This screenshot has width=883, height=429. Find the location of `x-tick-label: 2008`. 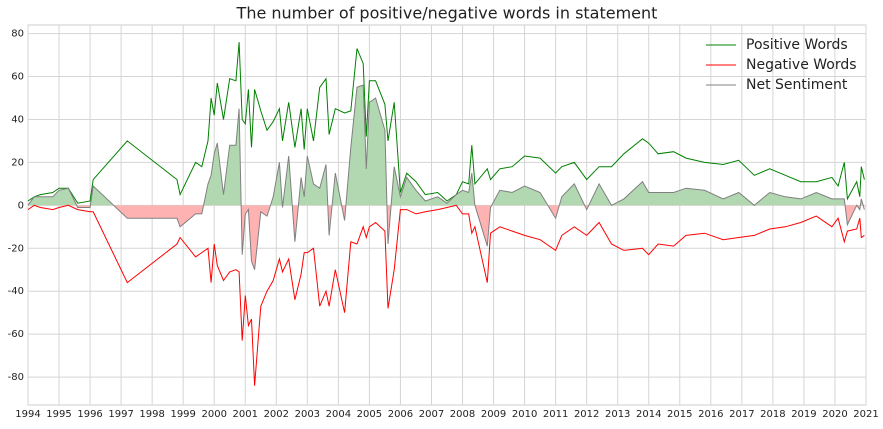

x-tick-label: 2008 is located at coordinates (462, 414).